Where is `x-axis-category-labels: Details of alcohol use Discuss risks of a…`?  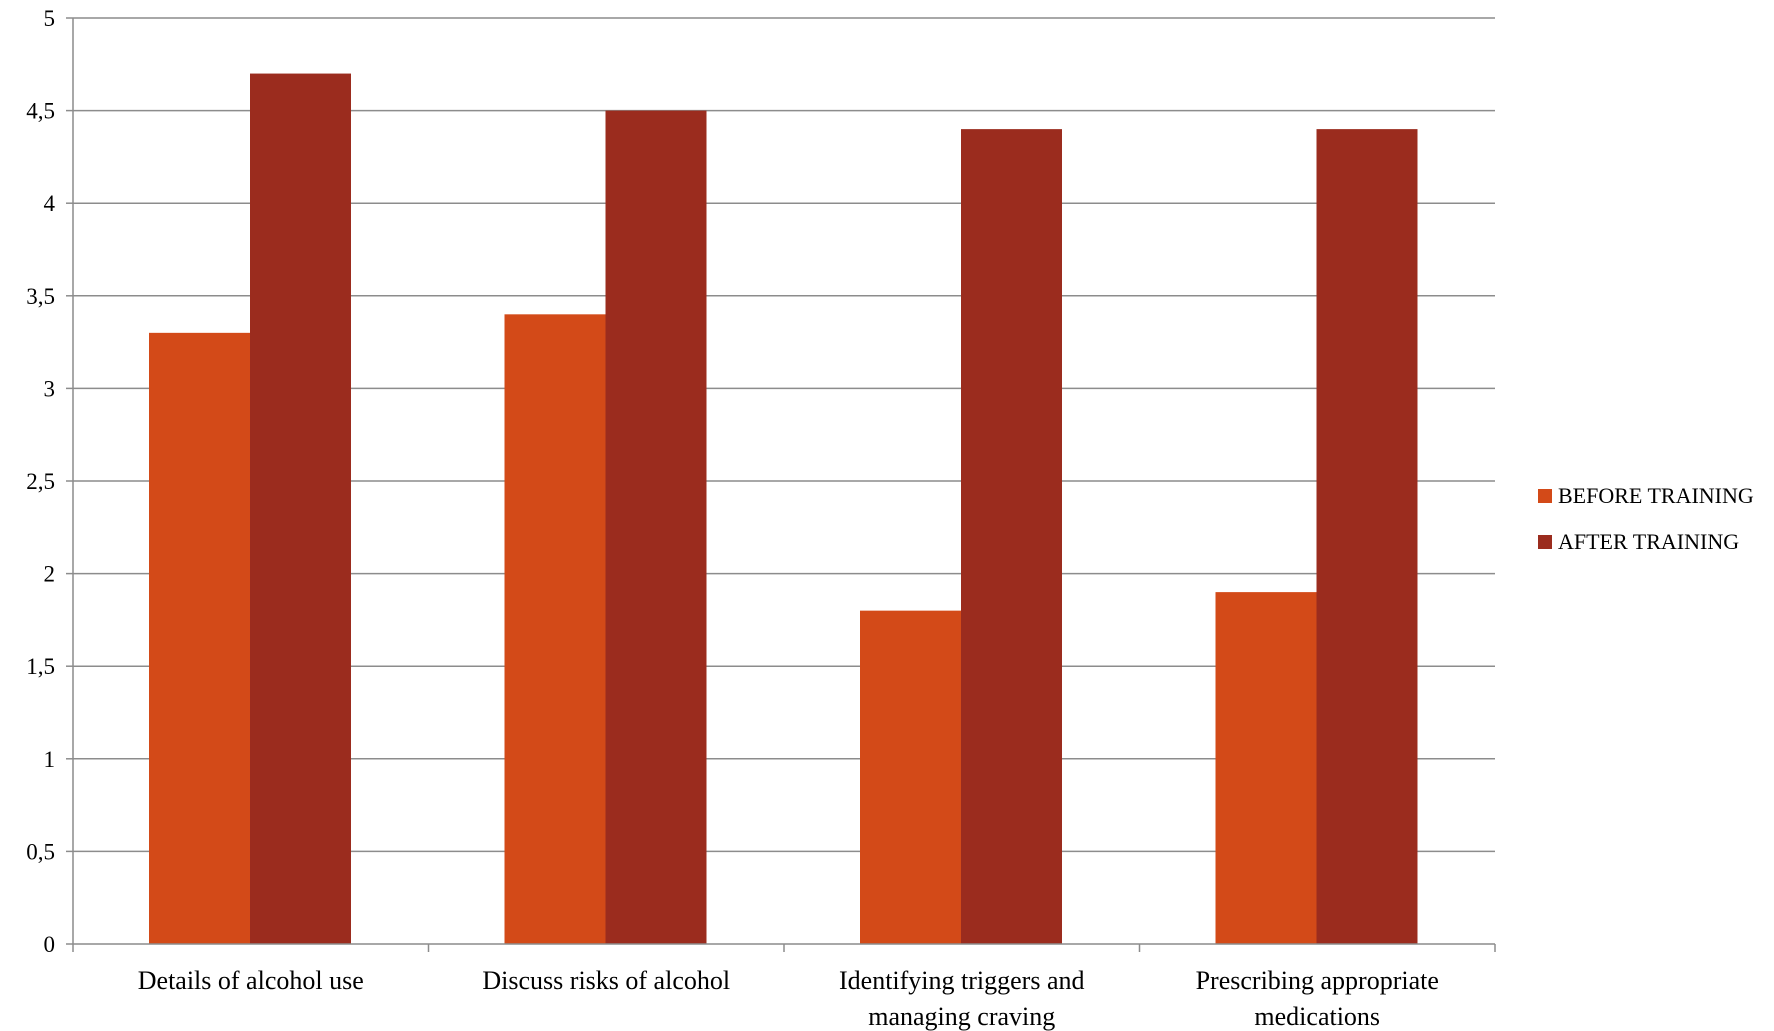
x-axis-category-labels: Details of alcohol use Discuss risks of a… is located at coordinates (788, 998).